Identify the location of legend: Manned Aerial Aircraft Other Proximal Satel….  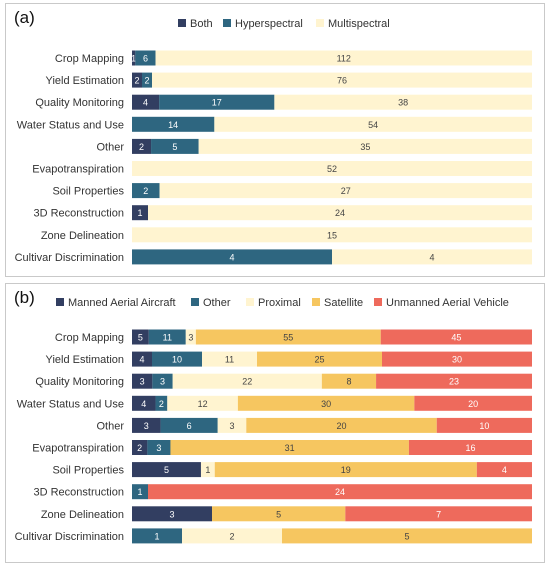
(282, 303).